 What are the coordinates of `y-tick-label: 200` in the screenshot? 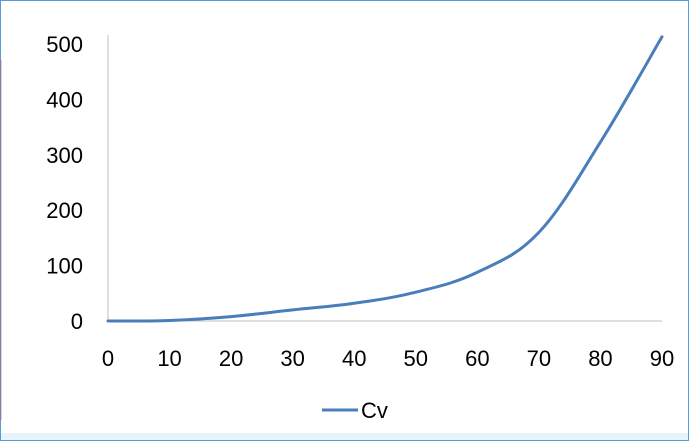 It's located at (64, 210).